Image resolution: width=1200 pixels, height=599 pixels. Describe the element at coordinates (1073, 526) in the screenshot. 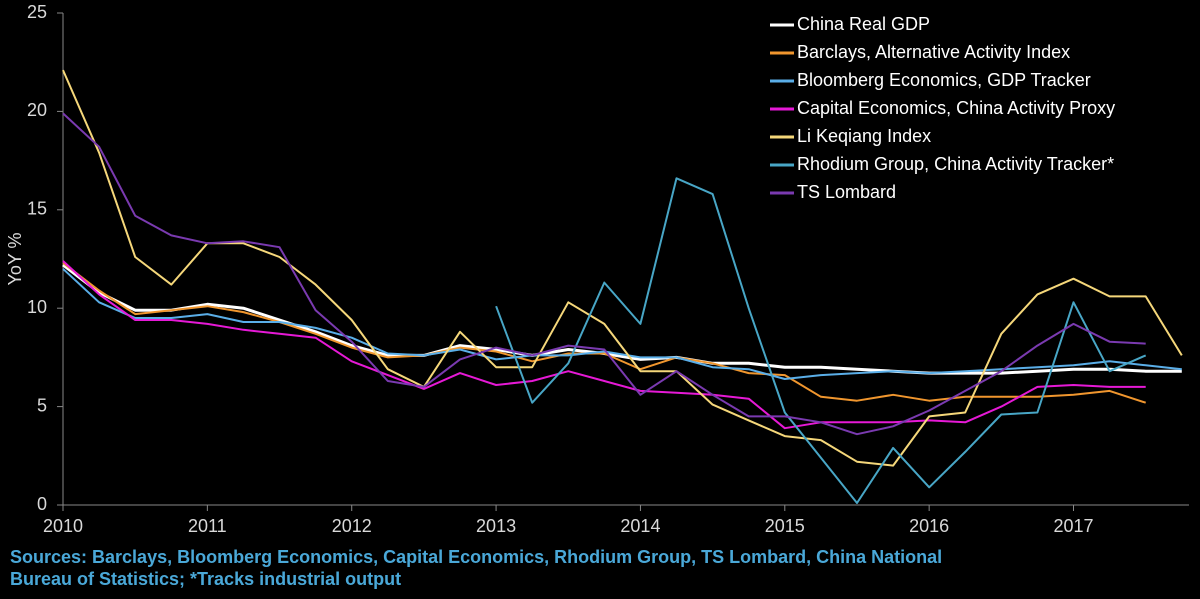

I see `x-tick-label: 2017` at that location.